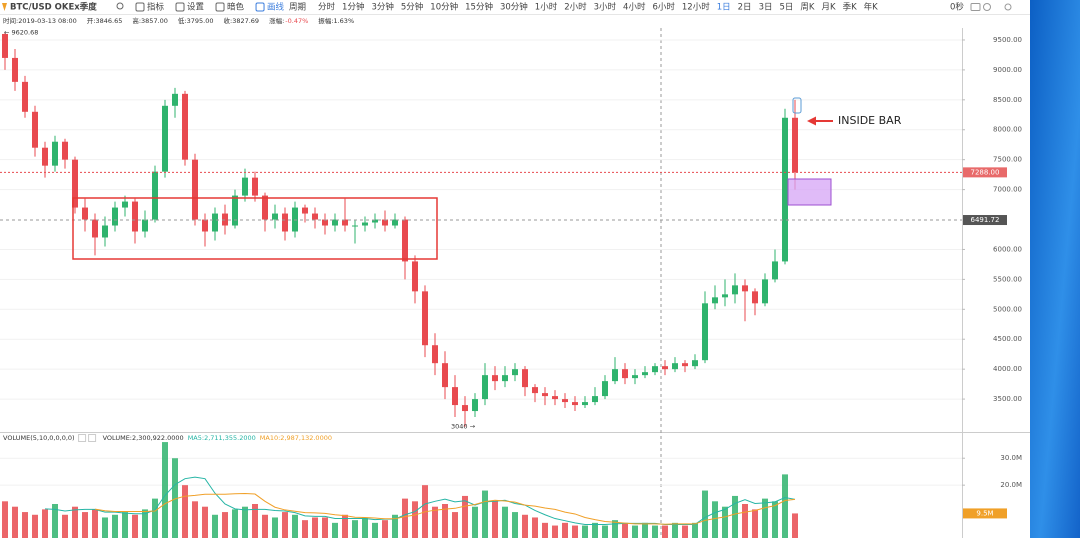 This screenshot has height=538, width=1080. Describe the element at coordinates (807, 8) in the screenshot. I see `period-button: 周K` at that location.